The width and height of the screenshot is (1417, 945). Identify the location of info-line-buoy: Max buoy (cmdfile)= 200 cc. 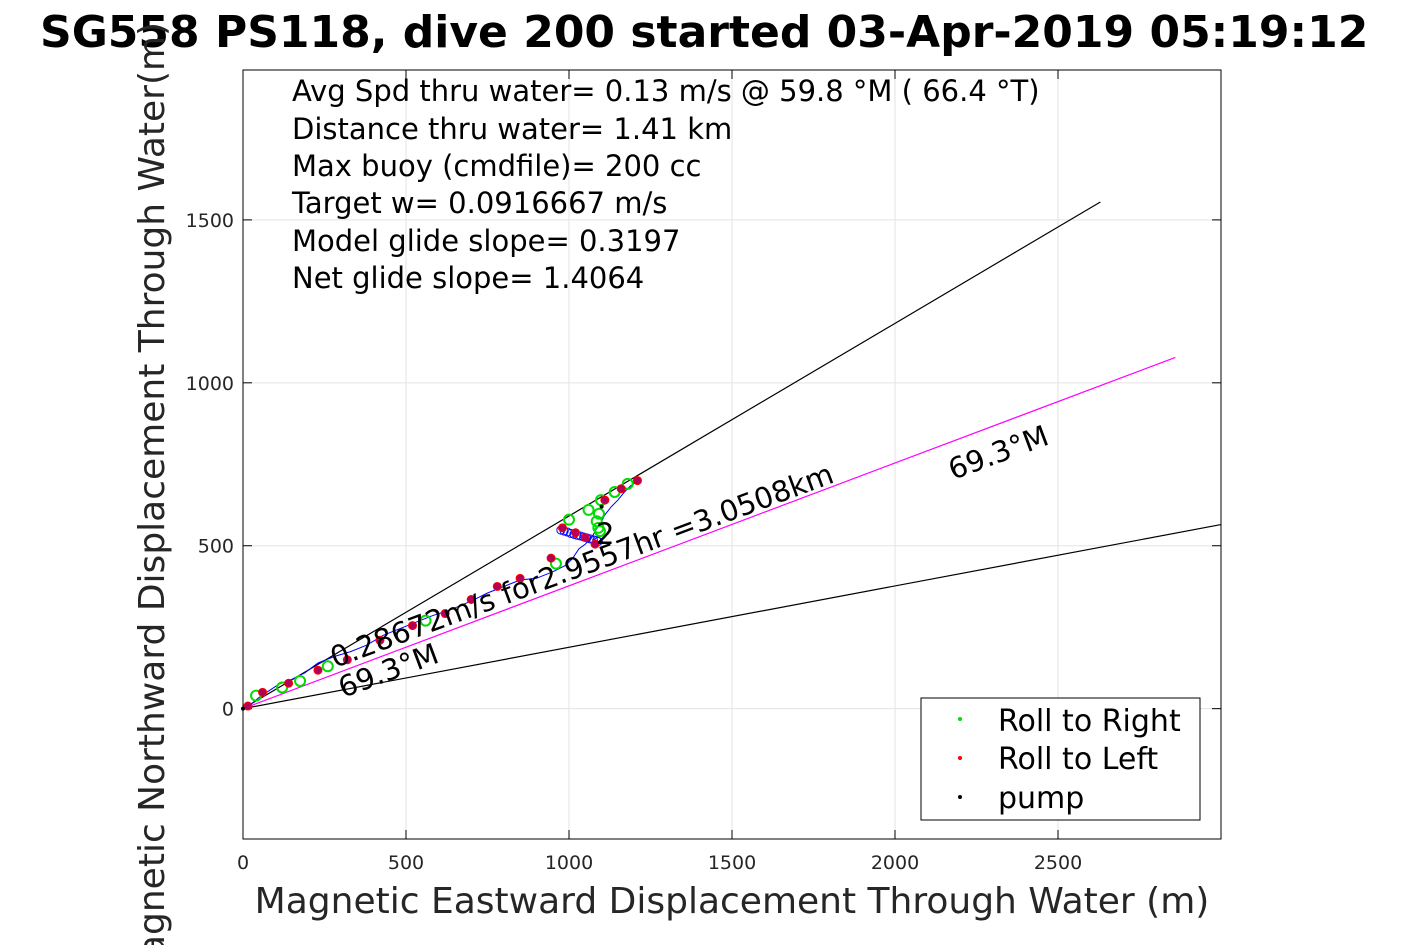
(496, 166).